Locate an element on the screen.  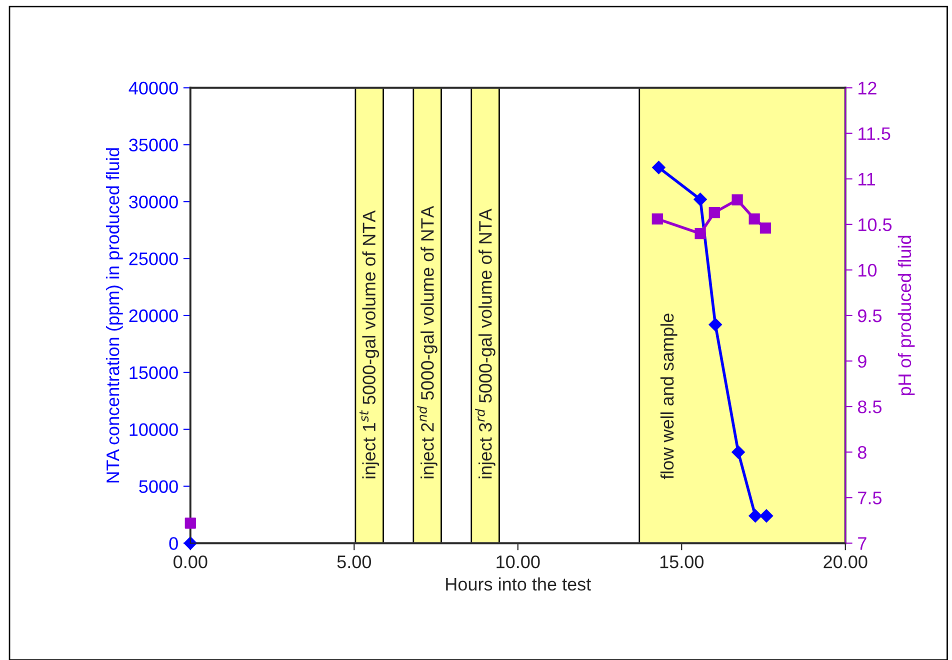
y-tick-label: 15000 is located at coordinates (154, 373).